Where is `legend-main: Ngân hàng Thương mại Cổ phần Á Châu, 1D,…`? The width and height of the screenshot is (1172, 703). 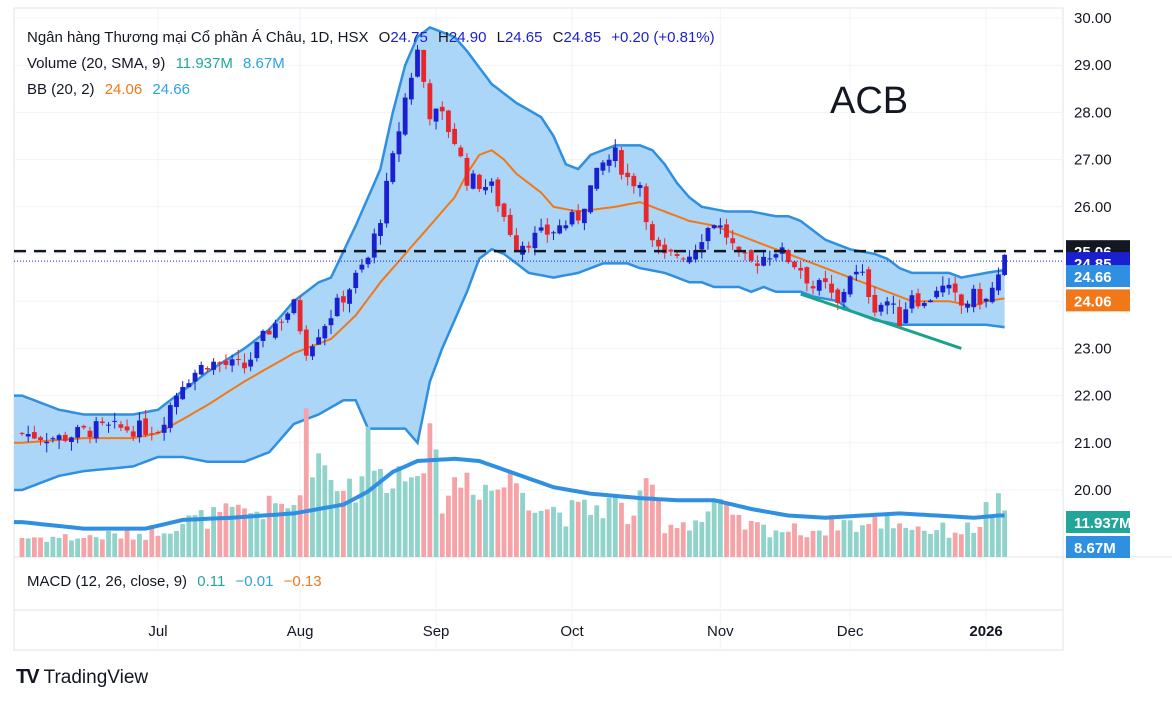 legend-main: Ngân hàng Thương mại Cổ phần Á Châu, 1D,… is located at coordinates (374, 37).